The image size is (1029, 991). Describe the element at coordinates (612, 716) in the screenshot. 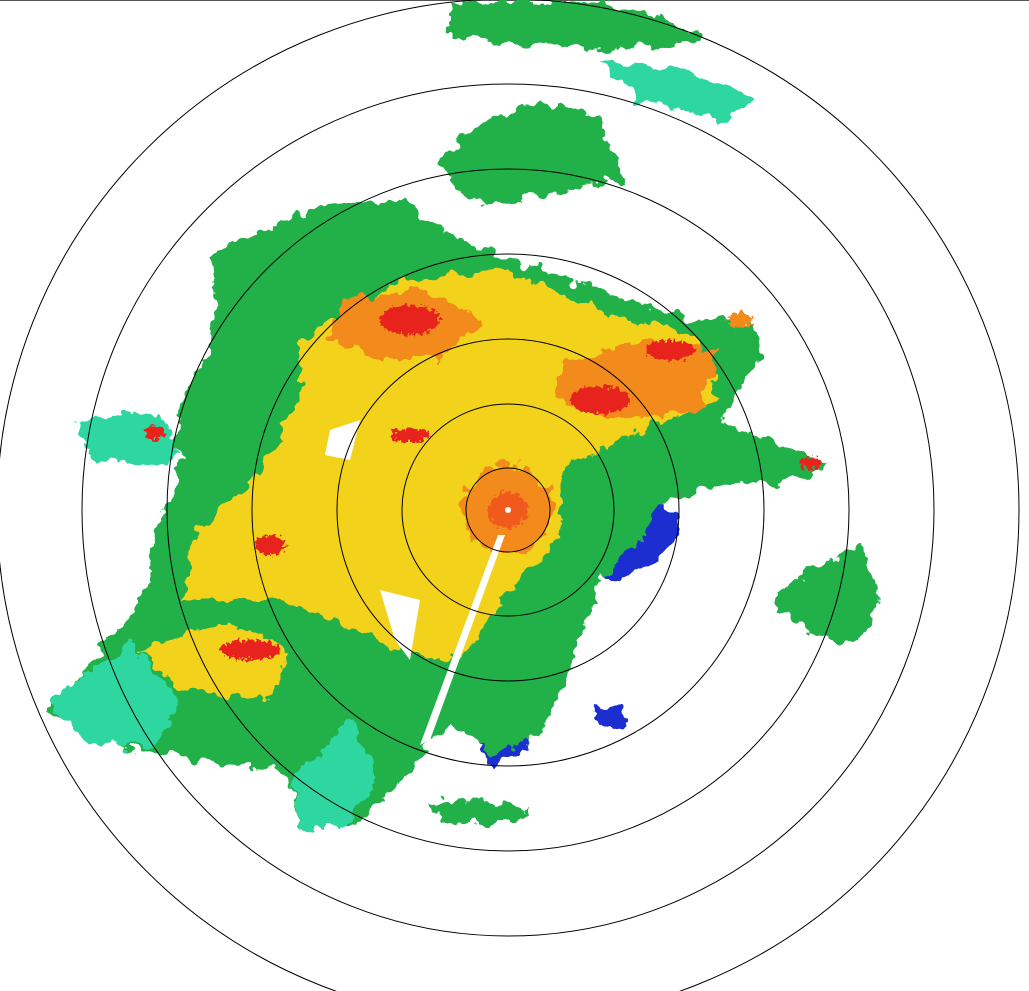

I see `echo-weak` at that location.